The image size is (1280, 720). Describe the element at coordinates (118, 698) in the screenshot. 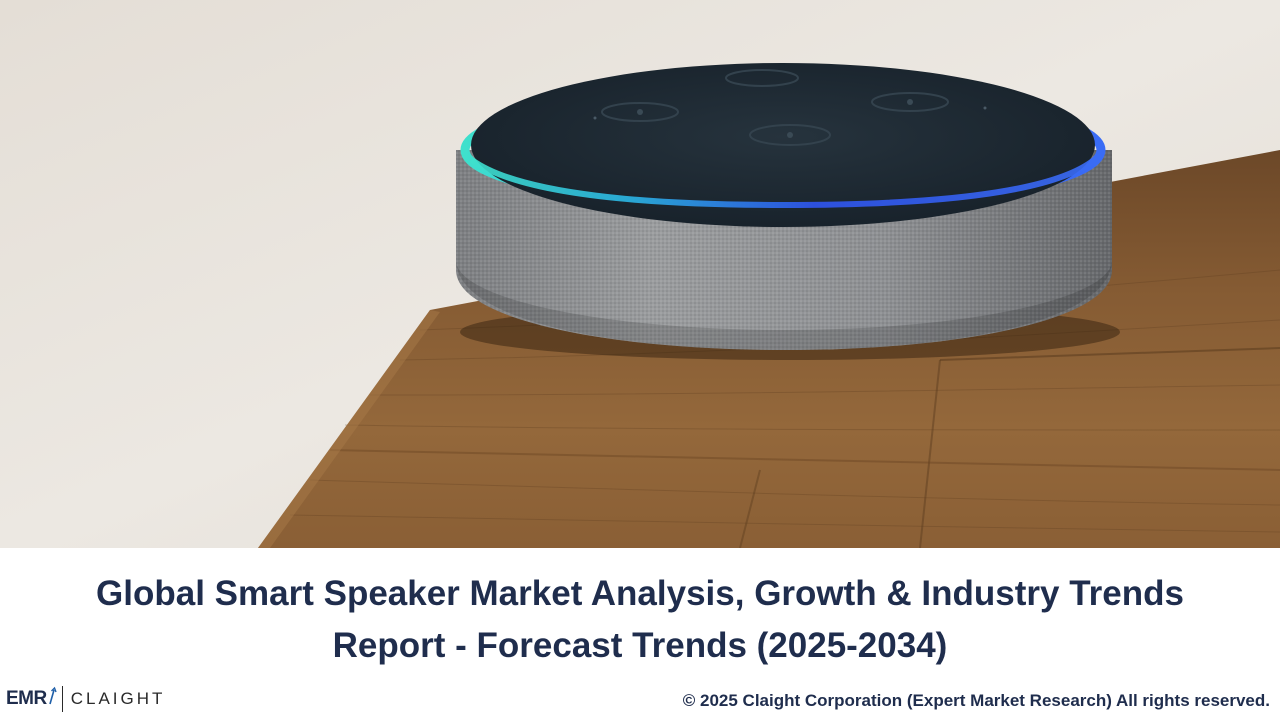

I see `logo-claight-text: CLAIGHT` at that location.